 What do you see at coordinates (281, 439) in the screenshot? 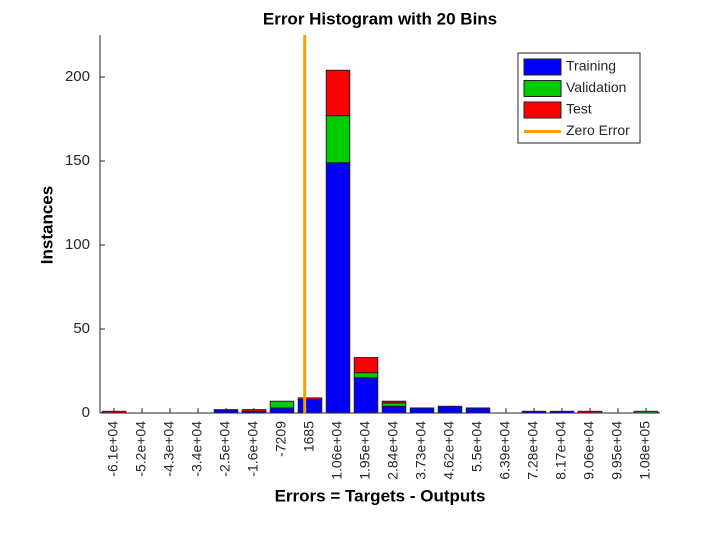
I see `x-tick-label: -7209` at bounding box center [281, 439].